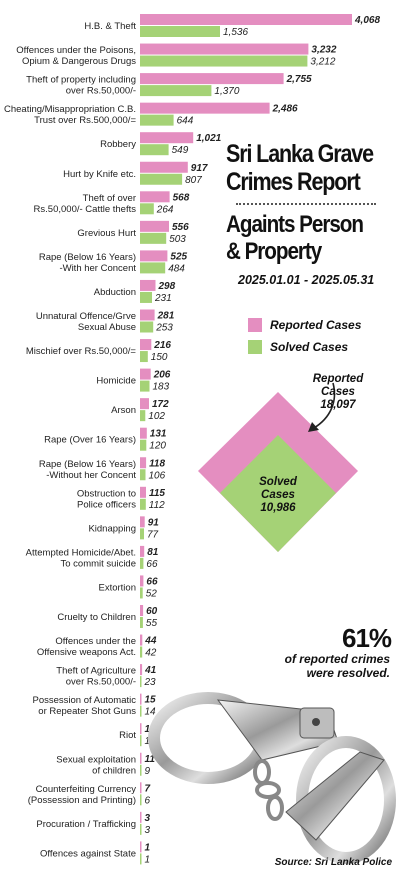 The image size is (400, 880). Describe the element at coordinates (208, 138) in the screenshot. I see `reported-value-label: 1,021` at that location.